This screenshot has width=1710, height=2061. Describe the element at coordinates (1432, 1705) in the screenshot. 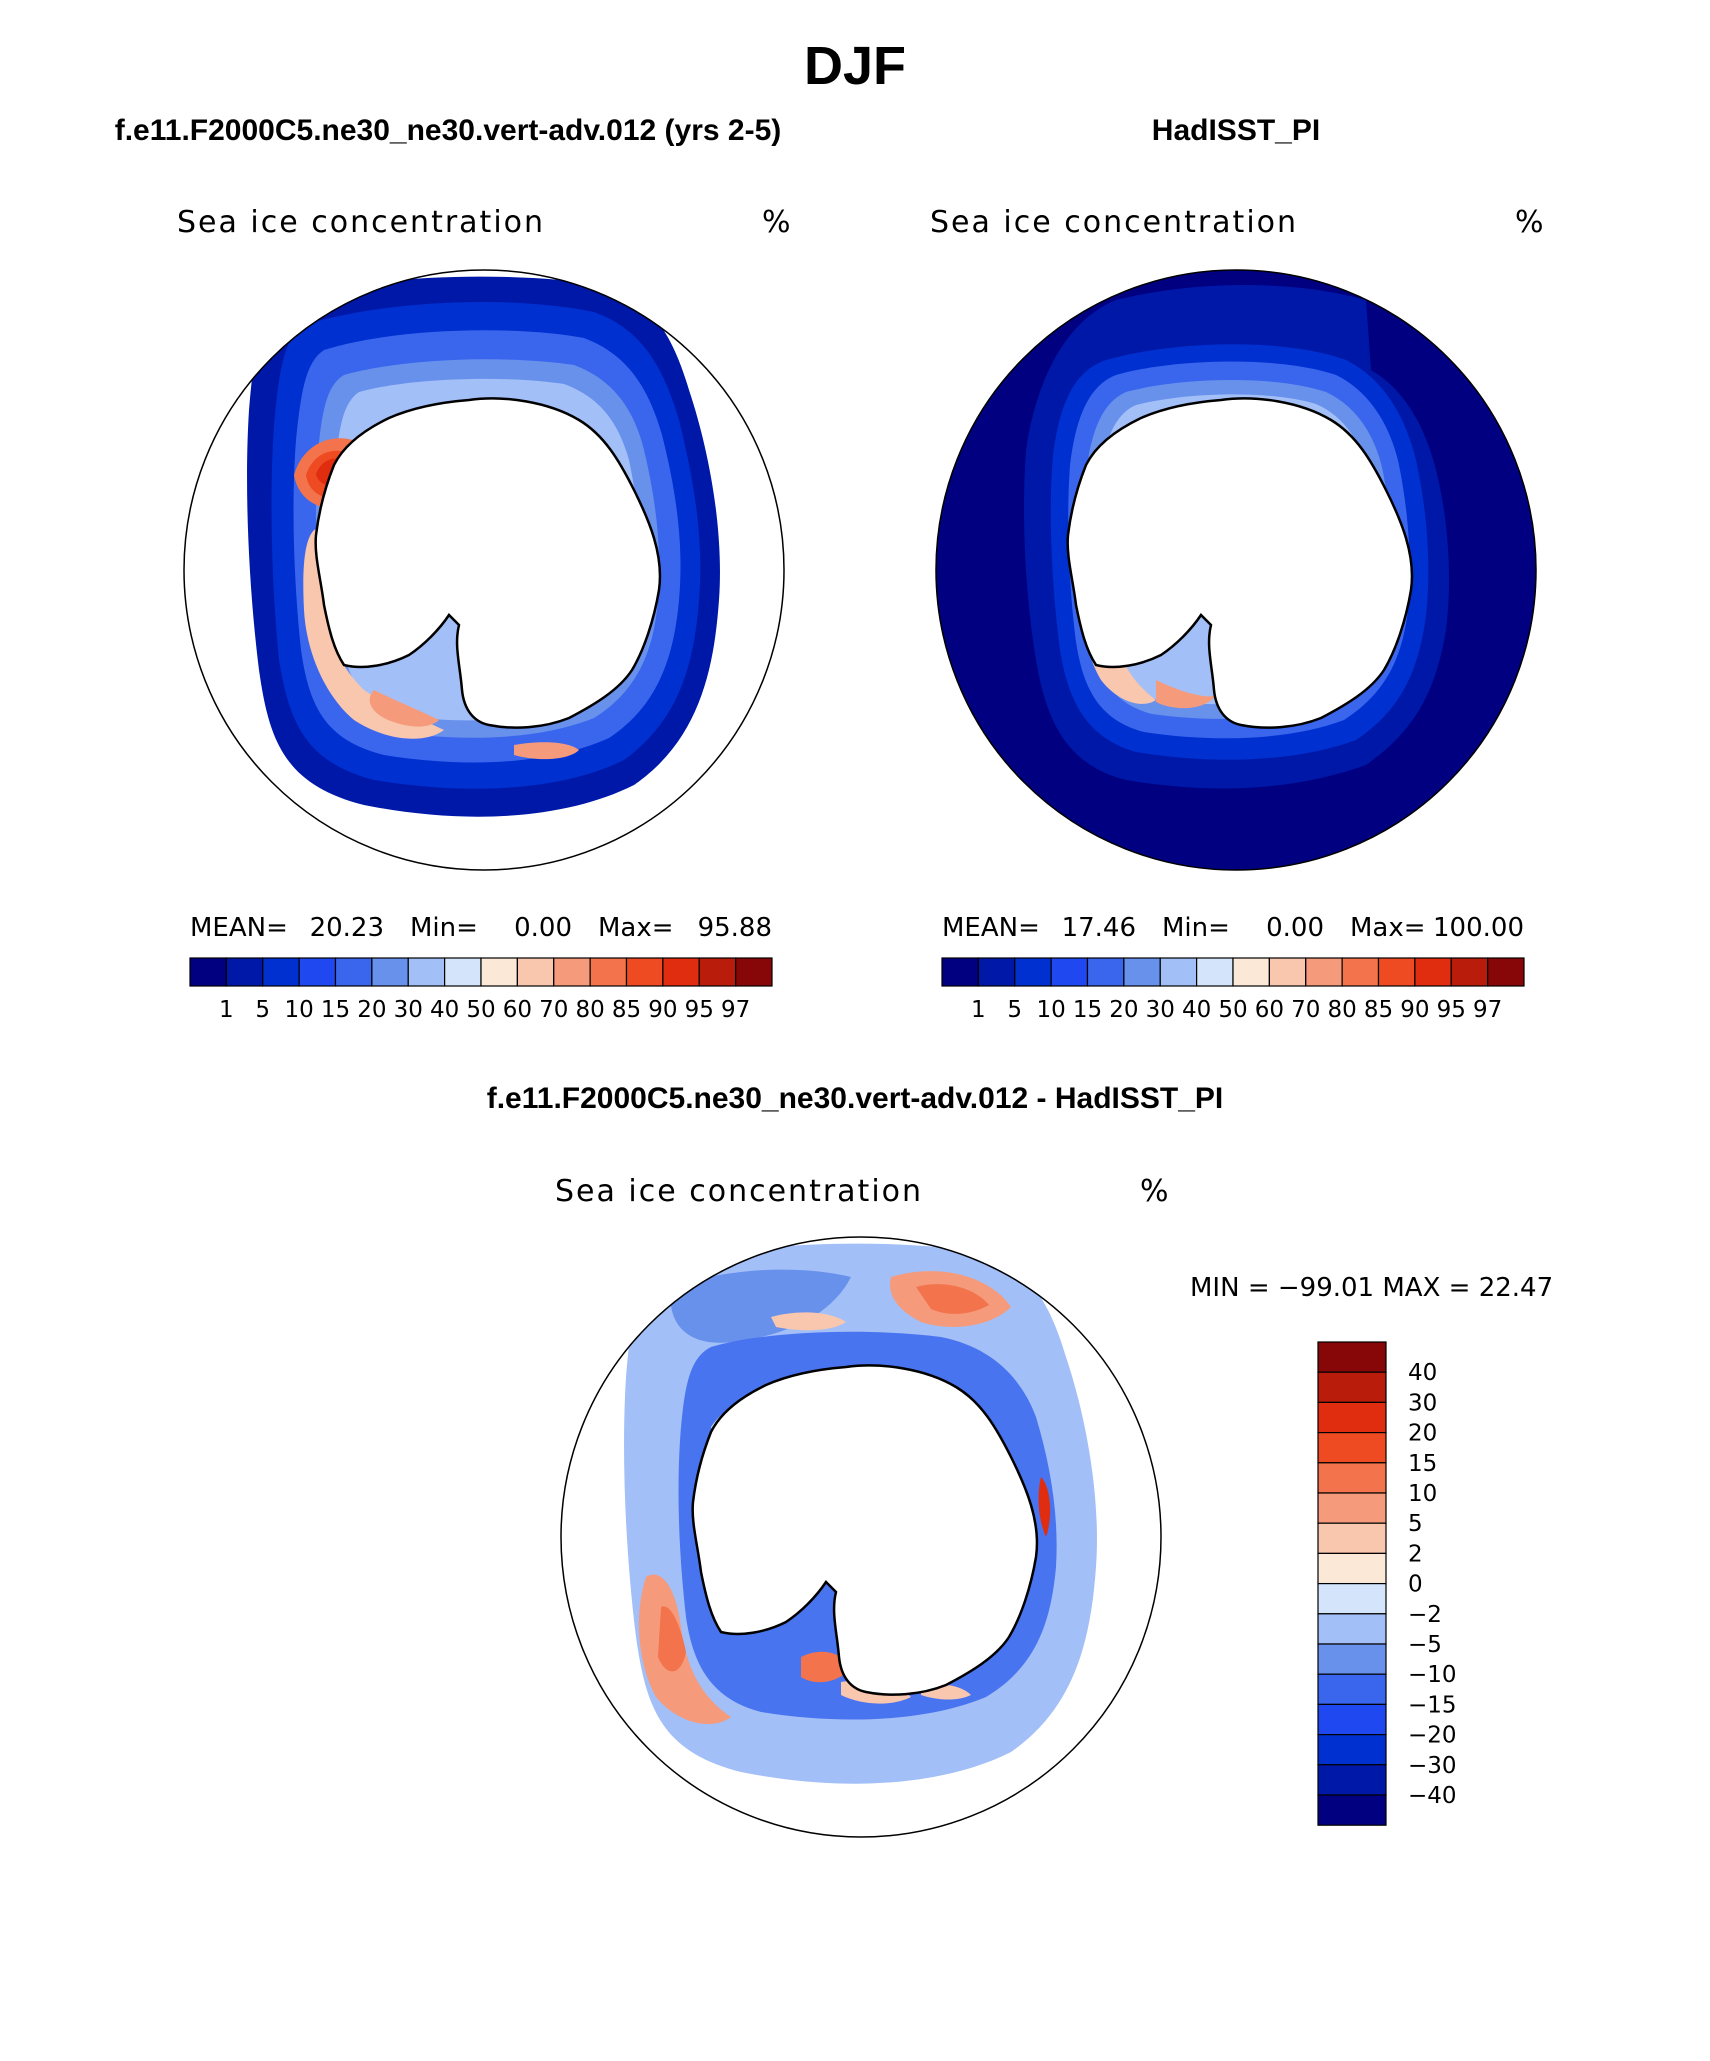

I see `panel-diff-colorbar-tick-label: −15` at that location.